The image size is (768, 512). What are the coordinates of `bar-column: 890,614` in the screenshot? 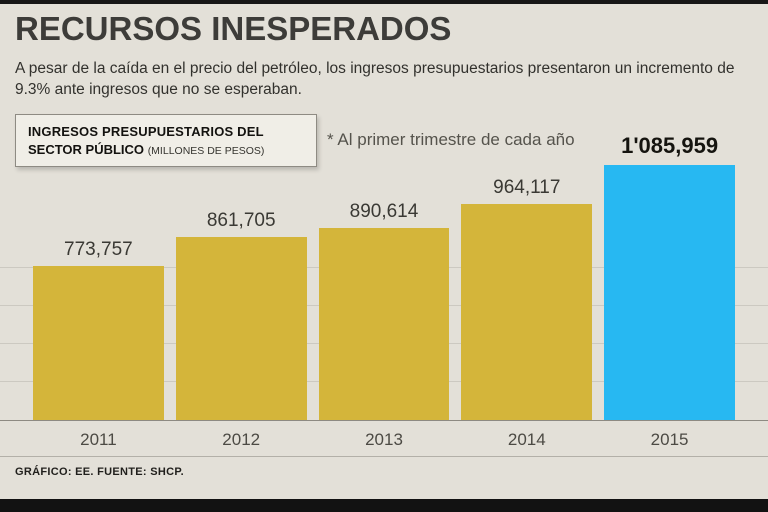 It's located at (384, 310).